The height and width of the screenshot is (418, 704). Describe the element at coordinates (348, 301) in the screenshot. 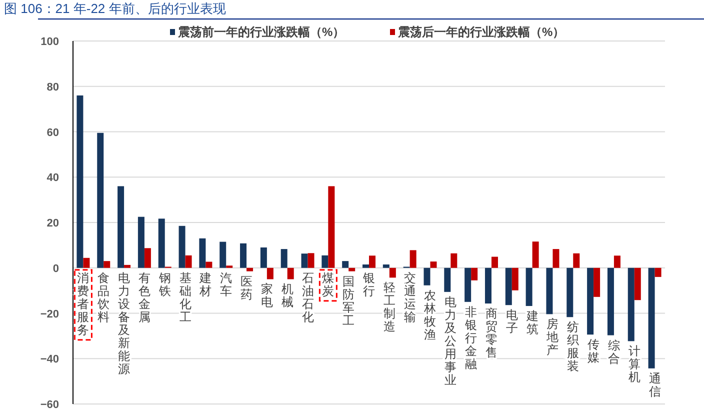

I see `x-tick-label: 国防军工` at that location.